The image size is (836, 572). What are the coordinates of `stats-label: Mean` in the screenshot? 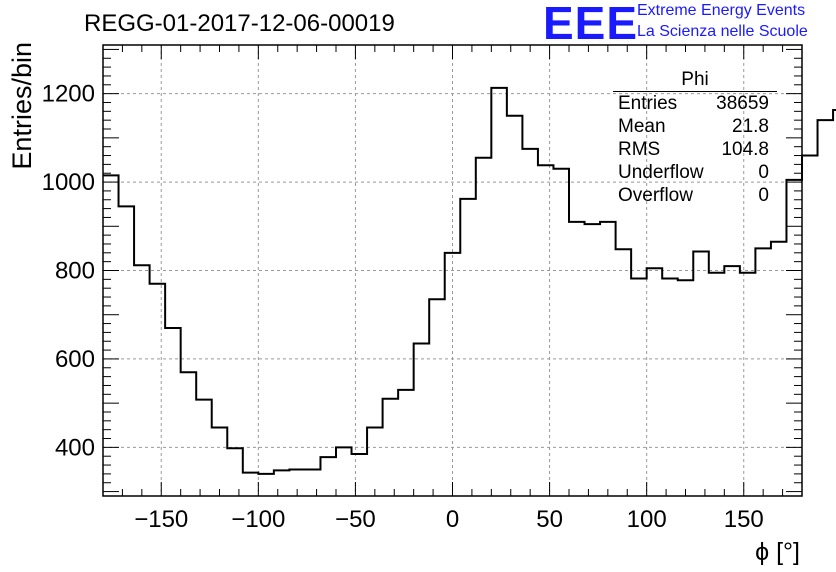 It's located at (642, 126).